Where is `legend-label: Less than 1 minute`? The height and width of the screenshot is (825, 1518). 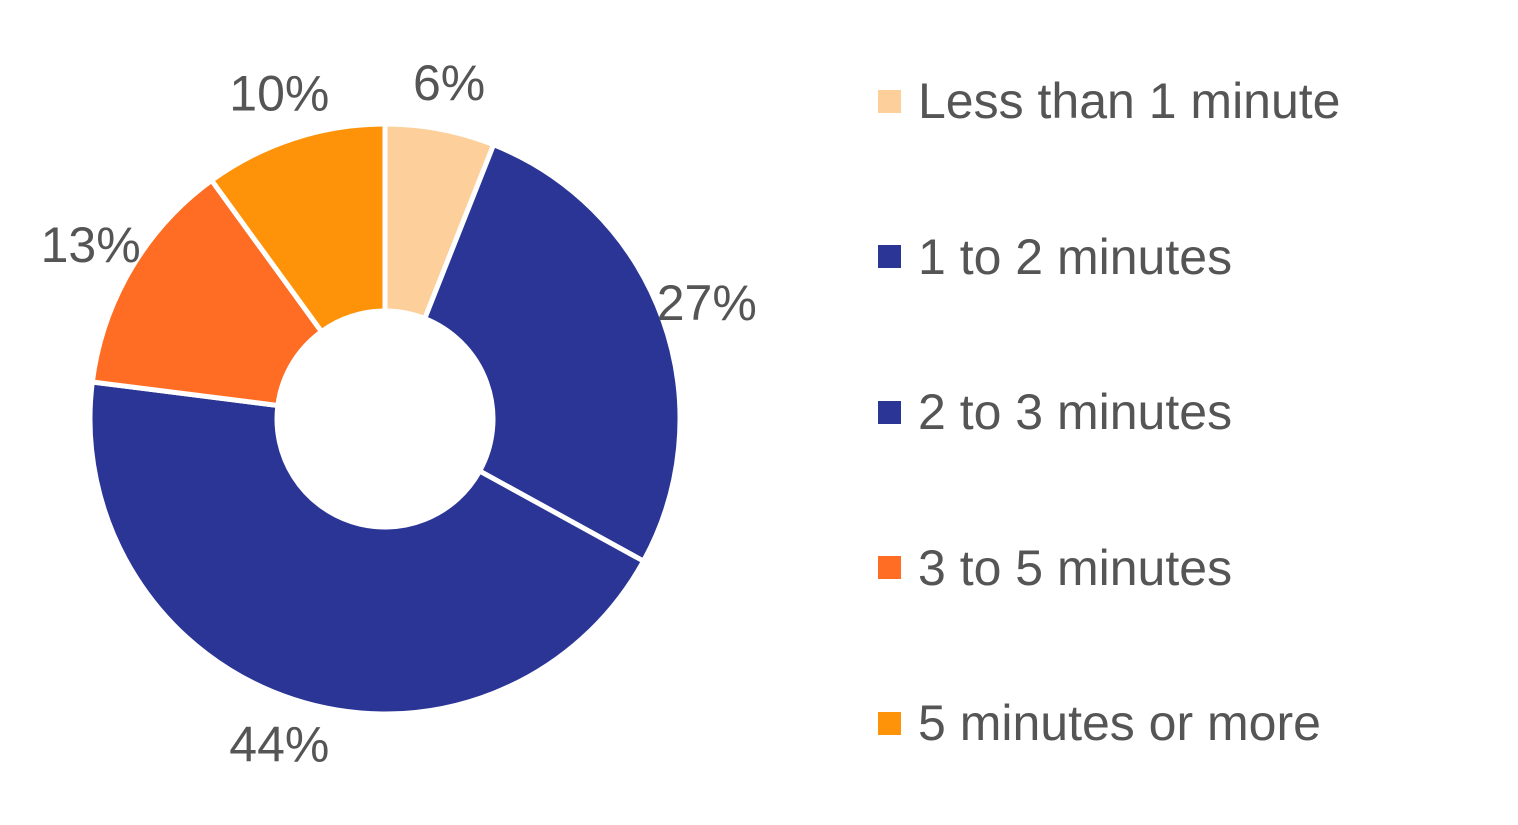 legend-label: Less than 1 minute is located at coordinates (1129, 101).